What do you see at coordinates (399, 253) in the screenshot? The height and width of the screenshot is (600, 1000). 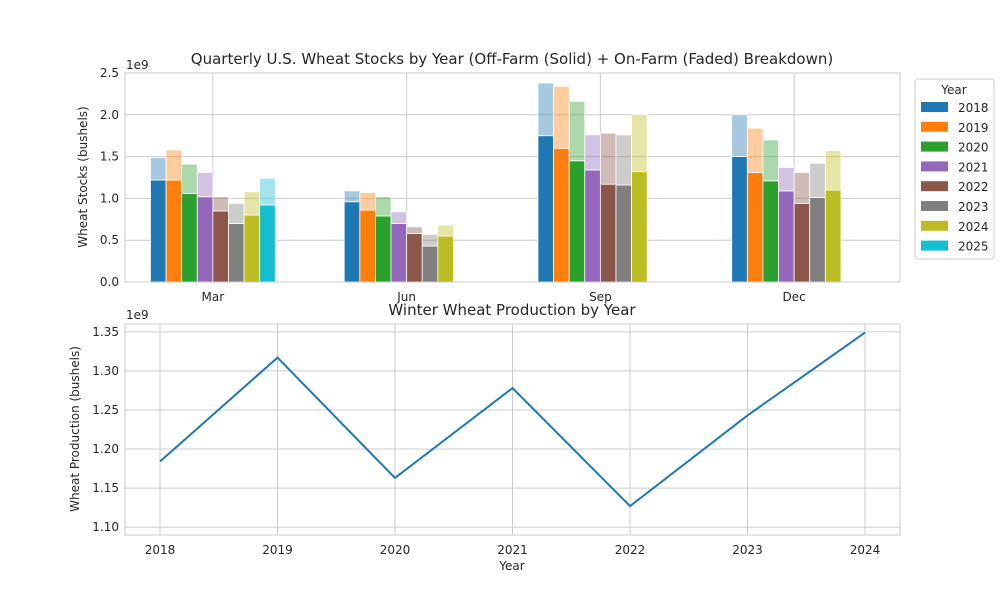 I see `bar-offfarm-2021-jun` at bounding box center [399, 253].